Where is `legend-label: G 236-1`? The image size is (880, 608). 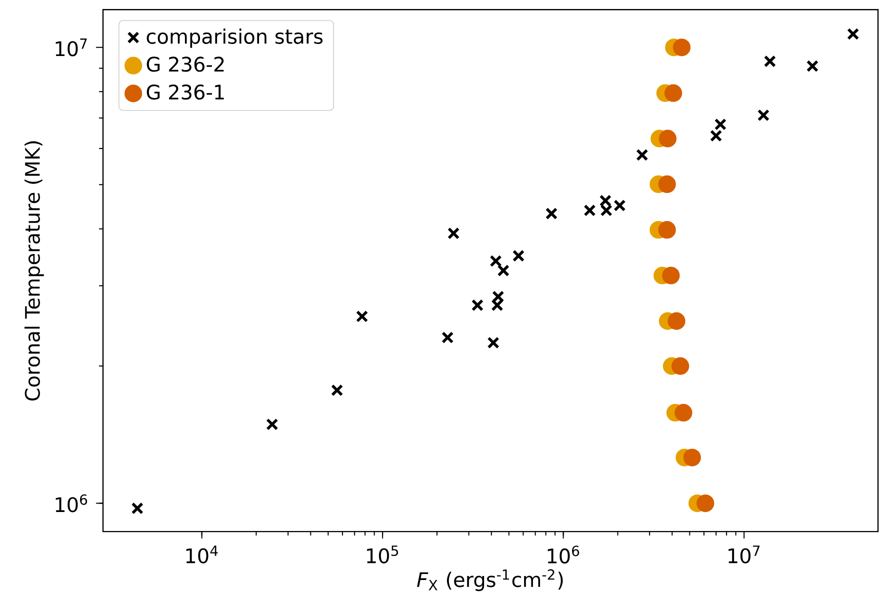 legend-label: G 236-1 is located at coordinates (185, 92).